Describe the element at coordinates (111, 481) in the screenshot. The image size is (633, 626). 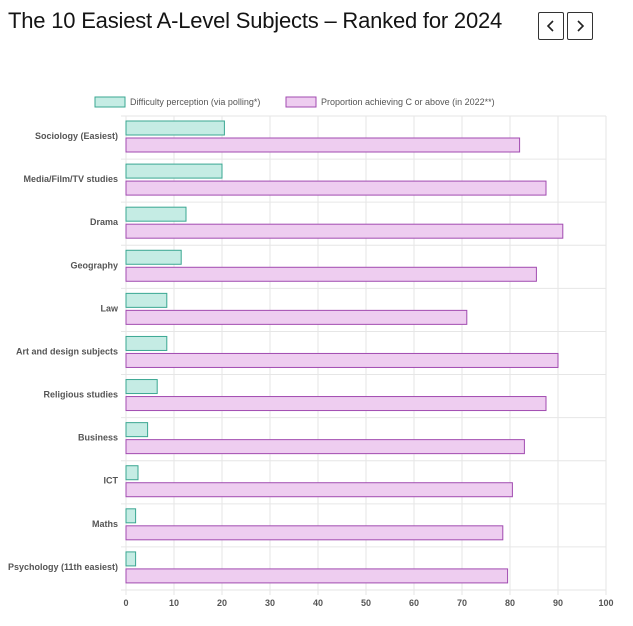
I see `category-label: ICT` at that location.